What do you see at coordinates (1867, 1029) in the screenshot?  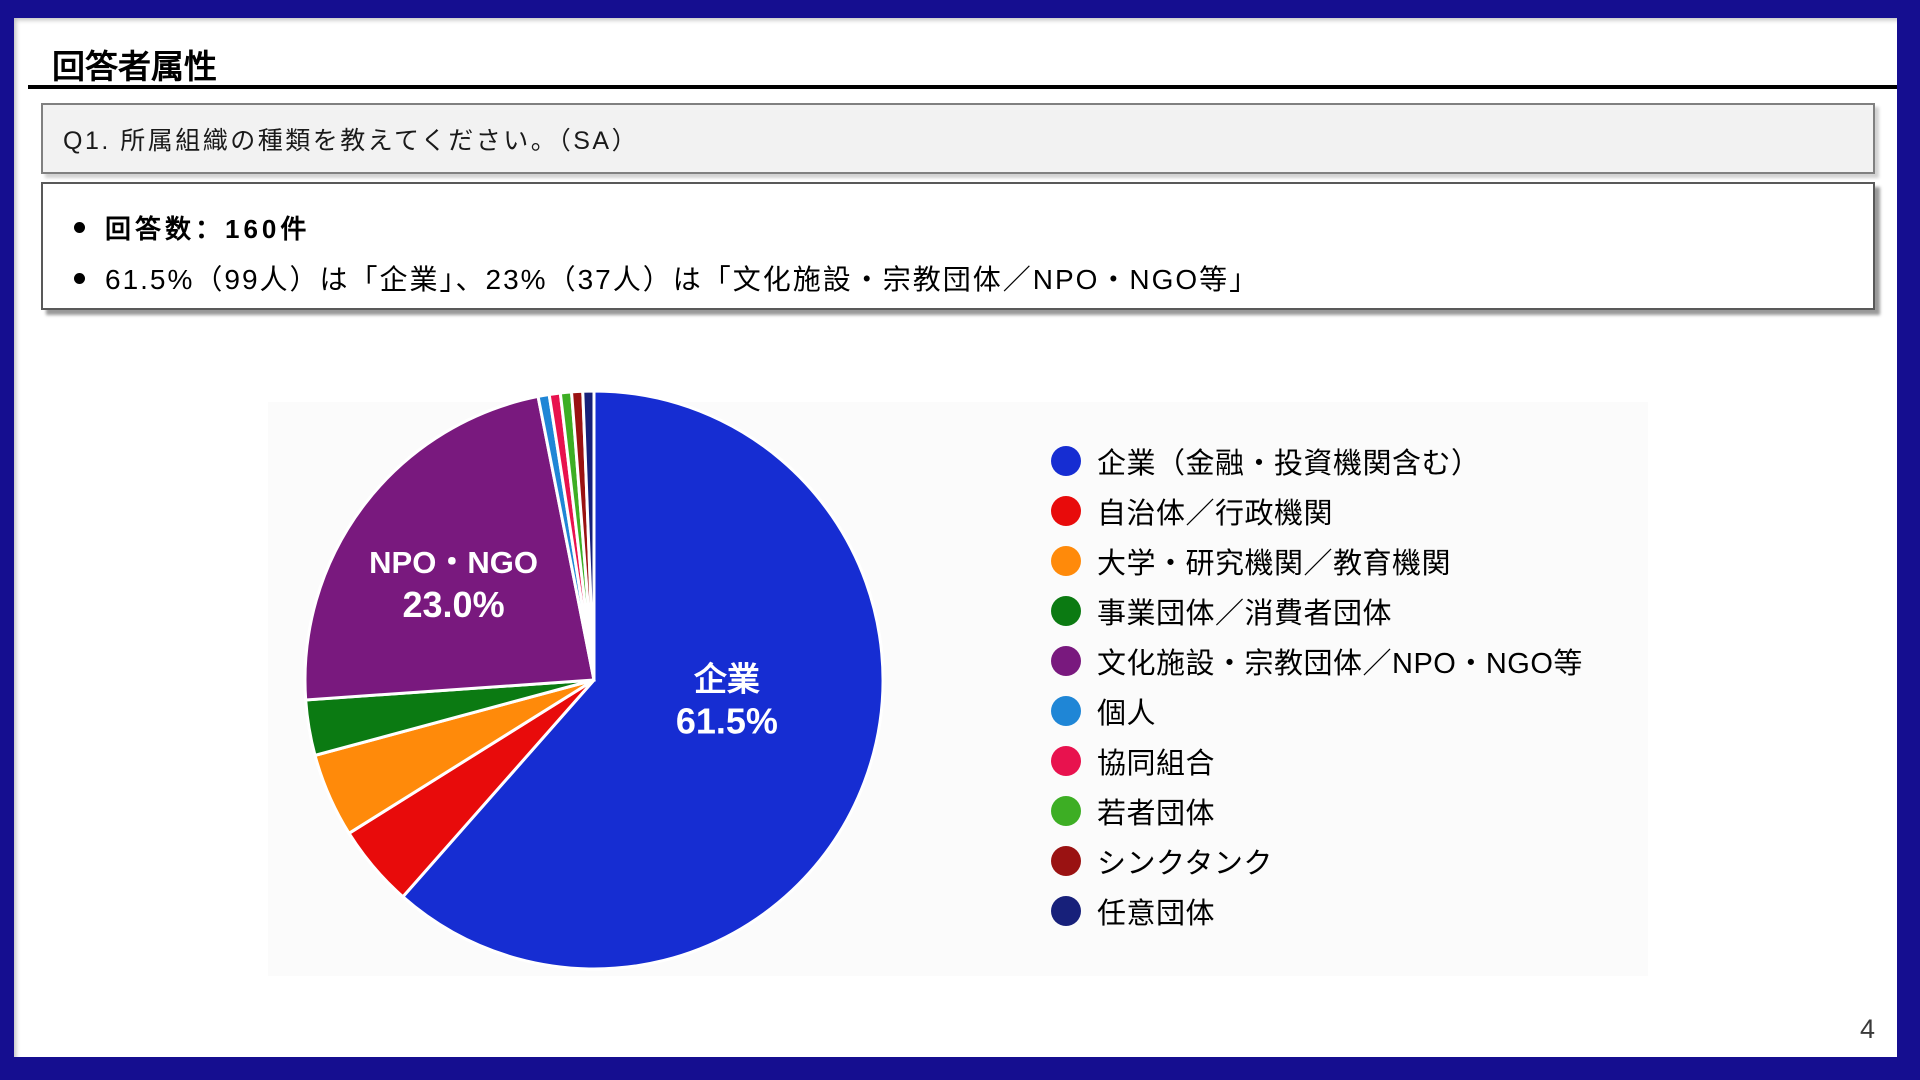 I see `page-number: 4` at bounding box center [1867, 1029].